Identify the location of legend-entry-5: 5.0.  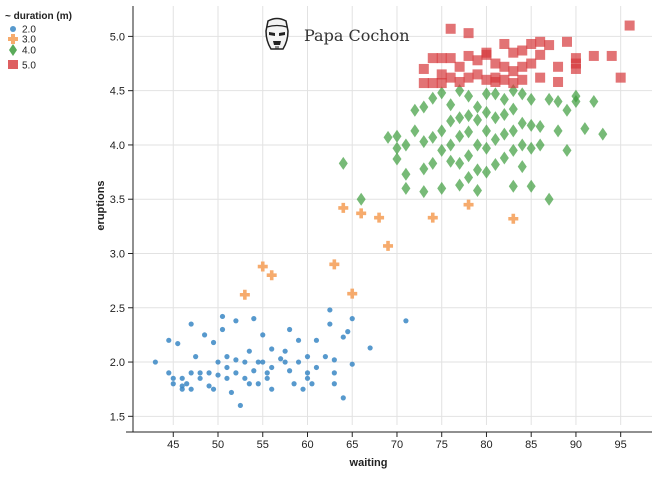
(22, 66).